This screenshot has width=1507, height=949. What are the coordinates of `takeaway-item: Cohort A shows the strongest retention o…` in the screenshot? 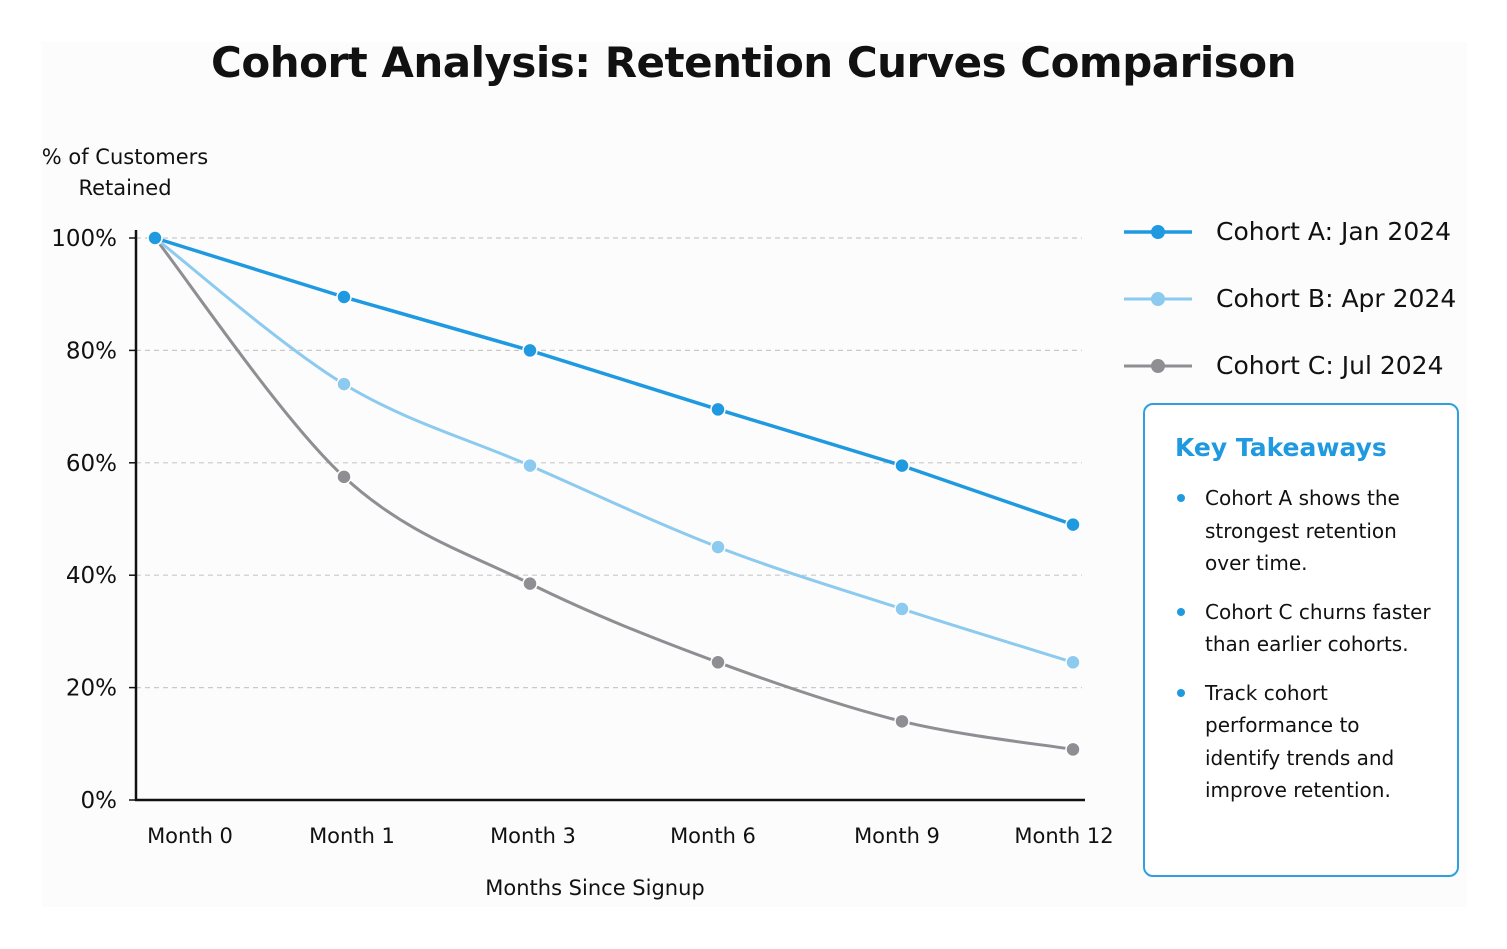 It's located at (1306, 531).